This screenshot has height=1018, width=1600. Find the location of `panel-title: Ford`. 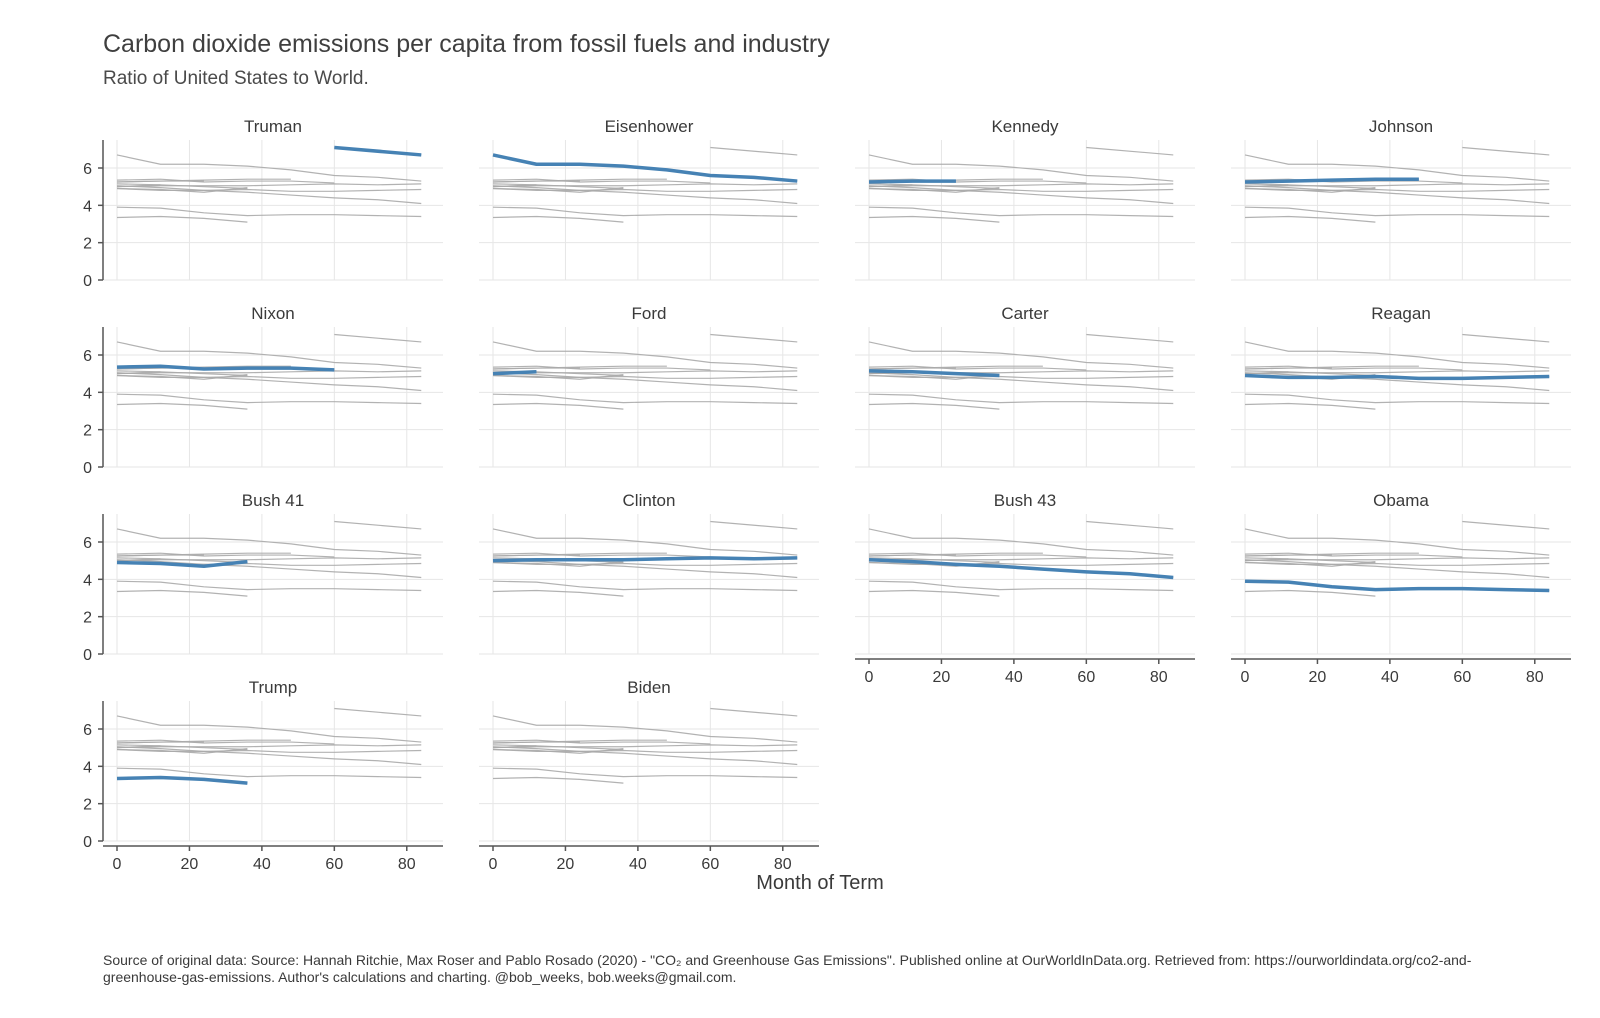

panel-title: Ford is located at coordinates (649, 313).